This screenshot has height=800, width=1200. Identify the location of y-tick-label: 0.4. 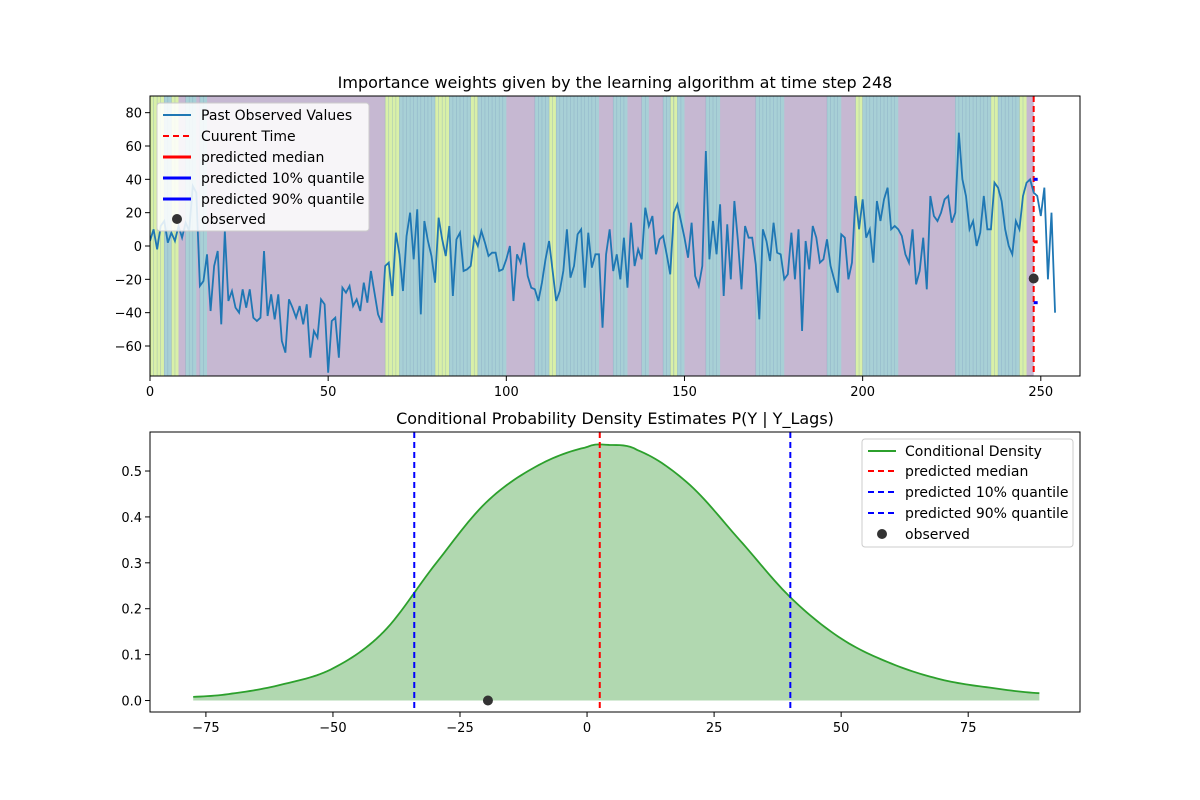
(131, 518).